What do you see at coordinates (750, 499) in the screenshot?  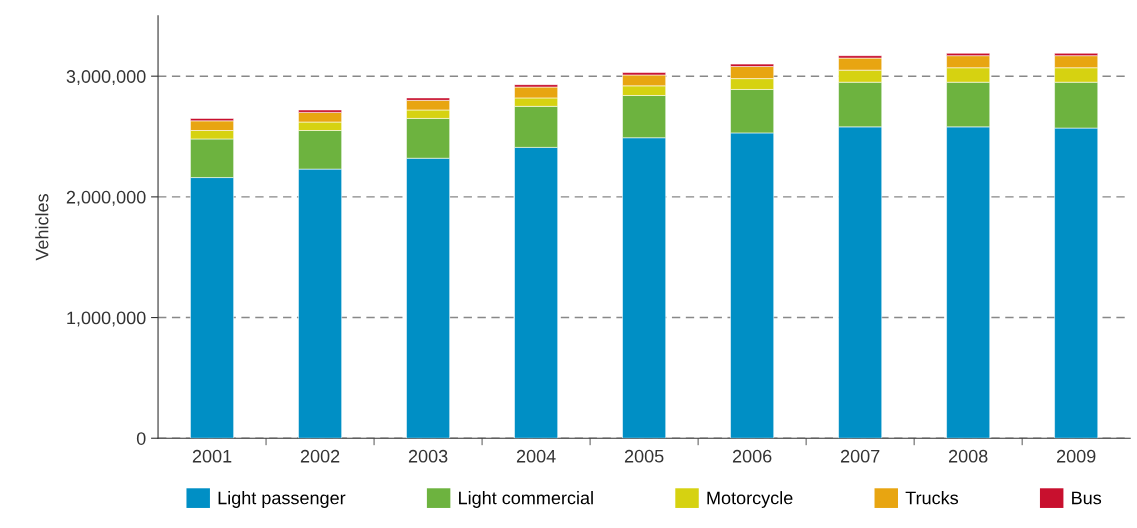 I see `legend-label: Motorcycle` at bounding box center [750, 499].